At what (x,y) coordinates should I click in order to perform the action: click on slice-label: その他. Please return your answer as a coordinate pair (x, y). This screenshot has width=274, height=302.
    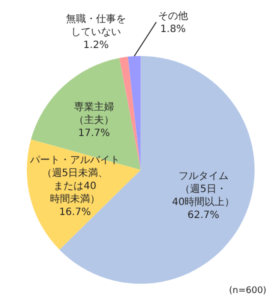
    Looking at the image, I should click on (173, 16).